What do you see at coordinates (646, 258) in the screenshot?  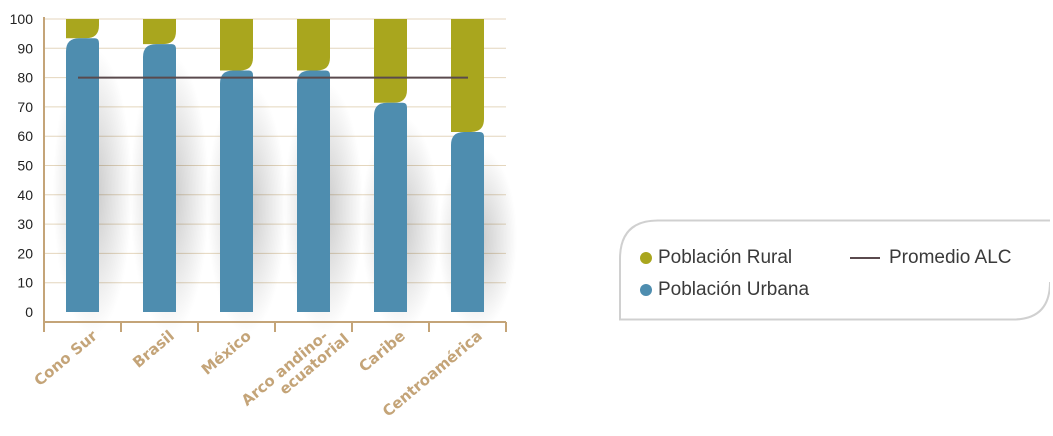 I see `rural-swatch-icon` at bounding box center [646, 258].